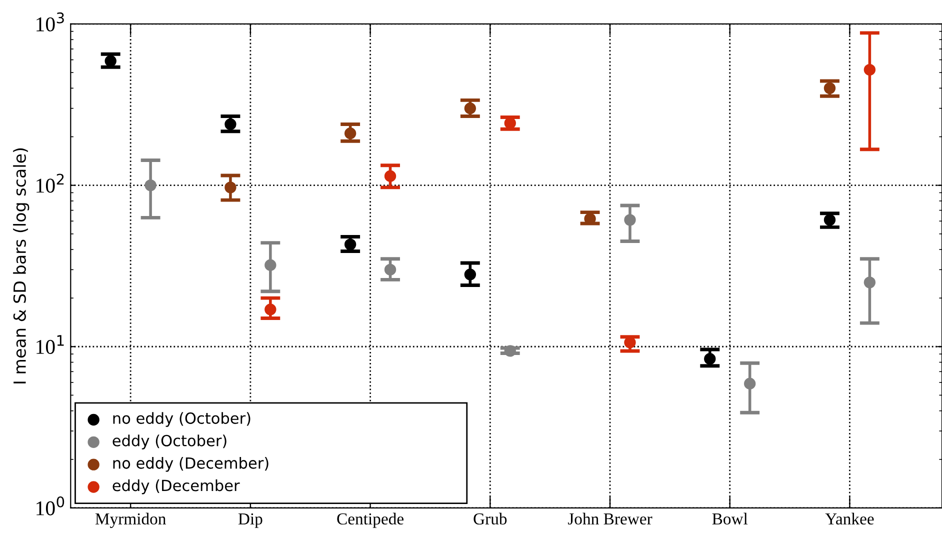 Image resolution: width=942 pixels, height=533 pixels. What do you see at coordinates (730, 518) in the screenshot?
I see `x-tick-label: Bowl` at bounding box center [730, 518].